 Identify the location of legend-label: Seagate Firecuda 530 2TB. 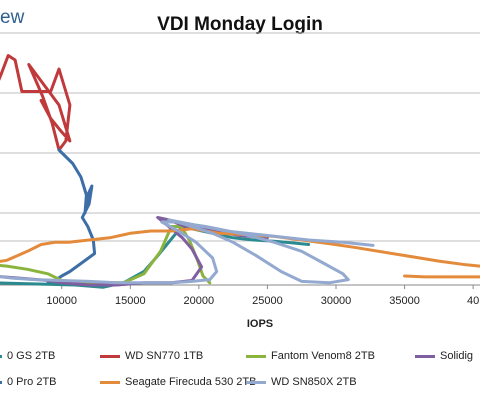
(191, 382).